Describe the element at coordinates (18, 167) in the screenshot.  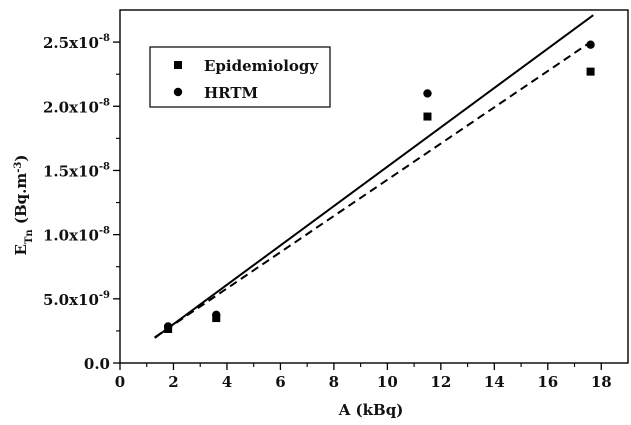
I see `y-axis-title-unit-exponent: -3` at that location.